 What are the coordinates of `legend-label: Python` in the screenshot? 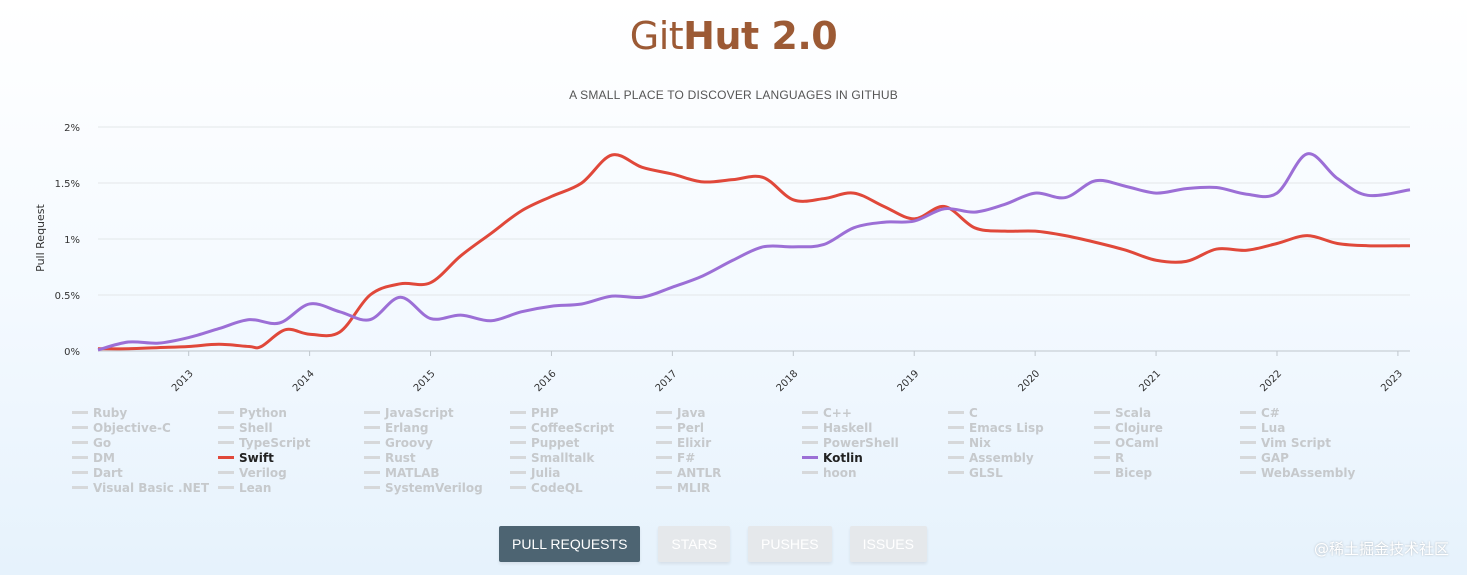 It's located at (263, 413).